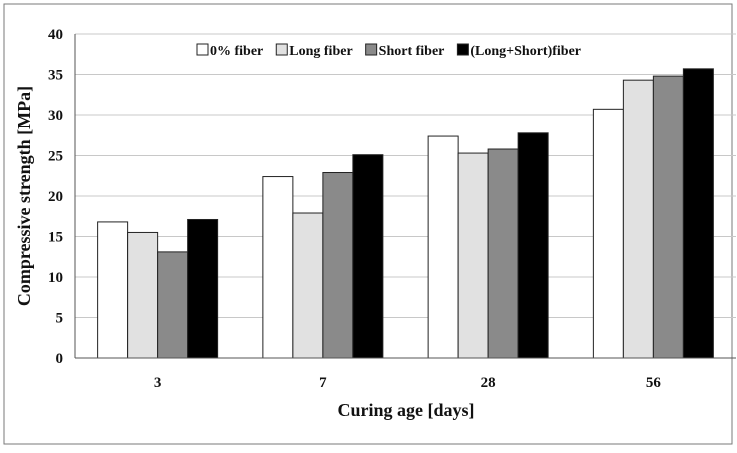 The height and width of the screenshot is (453, 737). What do you see at coordinates (60, 319) in the screenshot?
I see `y-tick-label: 5` at bounding box center [60, 319].